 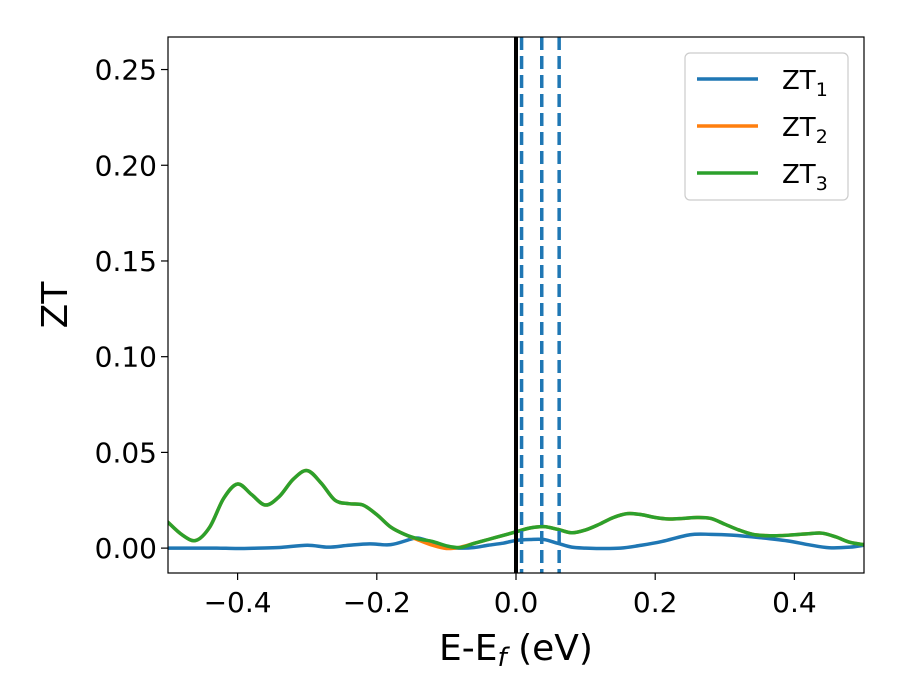 What do you see at coordinates (126, 548) in the screenshot?
I see `y-tick-label: 0.00` at bounding box center [126, 548].